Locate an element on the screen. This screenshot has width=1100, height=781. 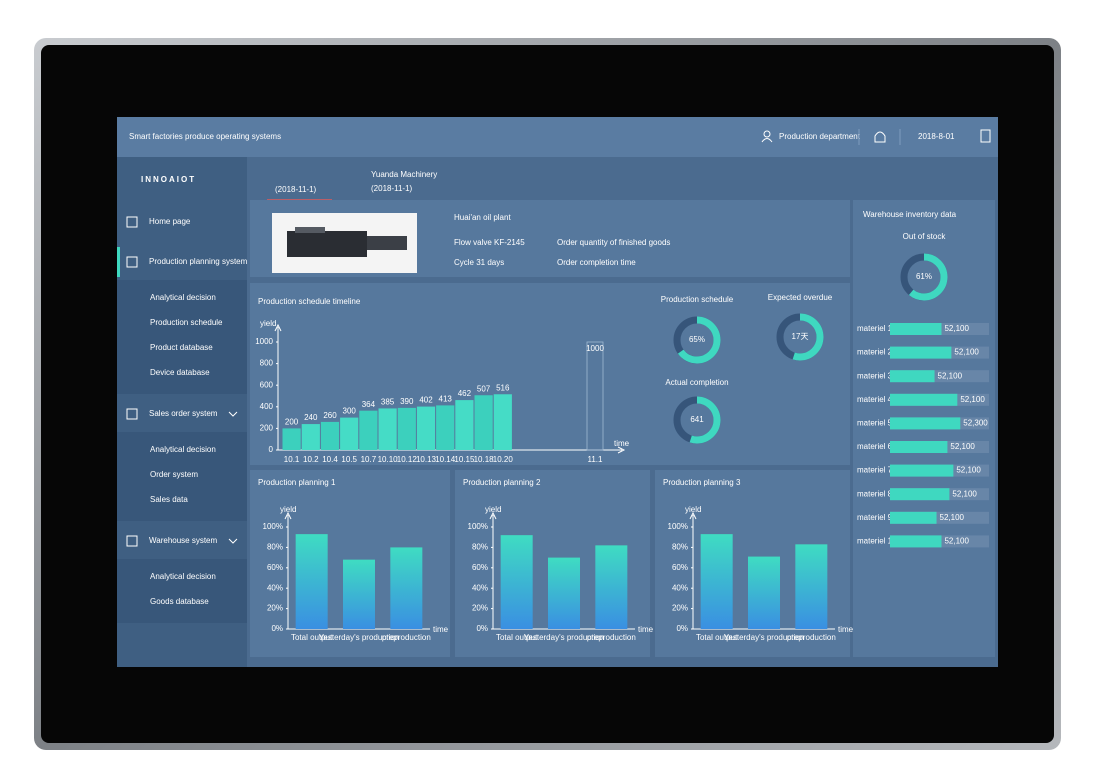
y-tick-label: 1000 is located at coordinates (264, 341).